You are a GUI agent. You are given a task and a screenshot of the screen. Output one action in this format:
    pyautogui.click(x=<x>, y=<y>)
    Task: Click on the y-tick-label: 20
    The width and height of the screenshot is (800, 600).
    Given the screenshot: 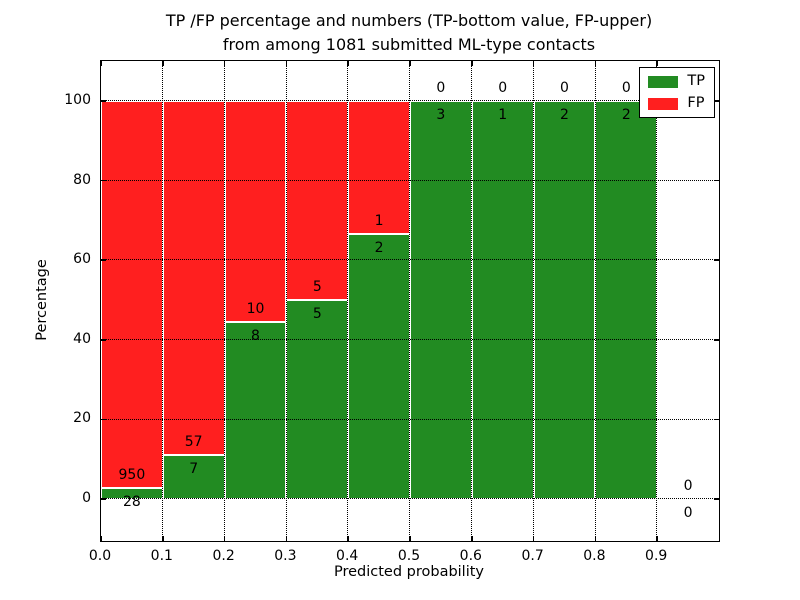 What is the action you would take?
    pyautogui.click(x=82, y=418)
    